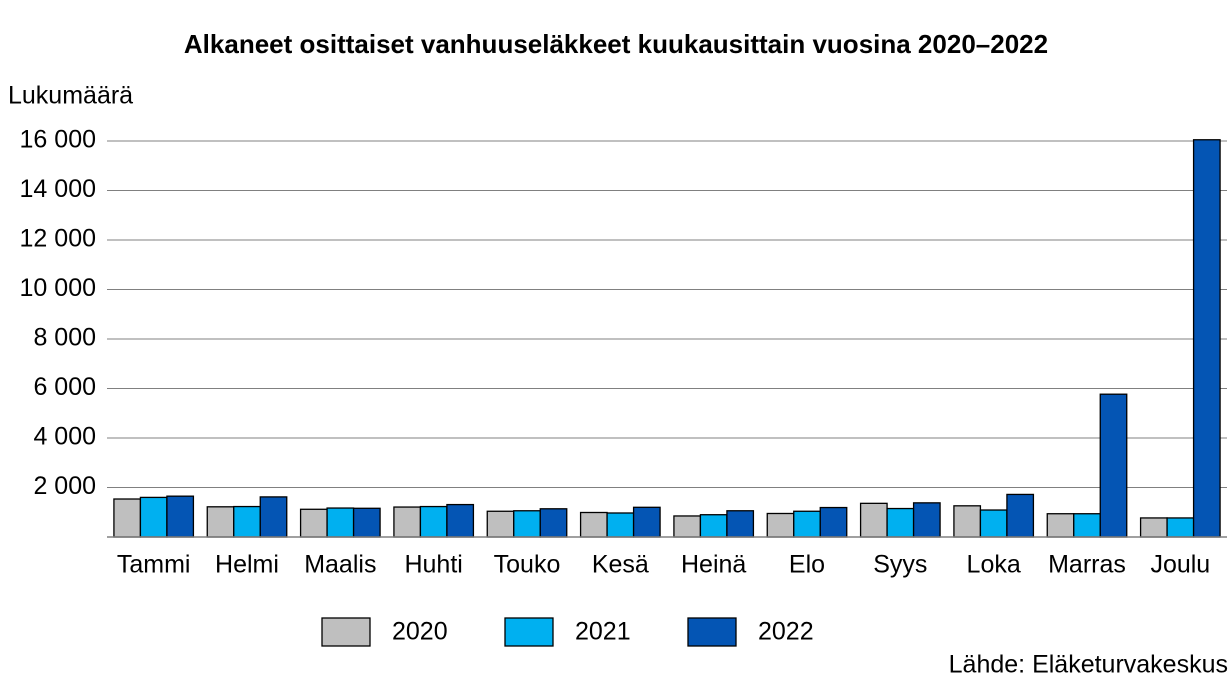 The height and width of the screenshot is (690, 1232). What do you see at coordinates (433, 565) in the screenshot?
I see `x-tick-label: Huhti` at bounding box center [433, 565].